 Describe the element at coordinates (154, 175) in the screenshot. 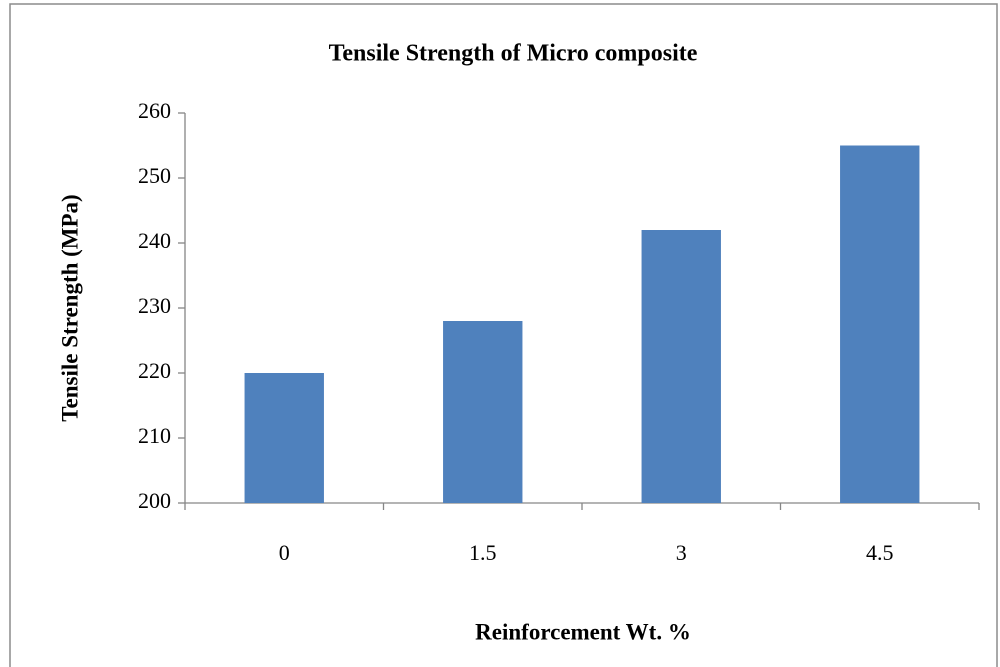

I see `y-tick-label: 250` at that location.